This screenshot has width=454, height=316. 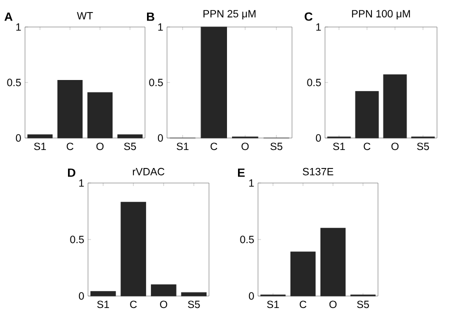 I want to click on chart-title: PPN 100 μM, so click(x=381, y=15).